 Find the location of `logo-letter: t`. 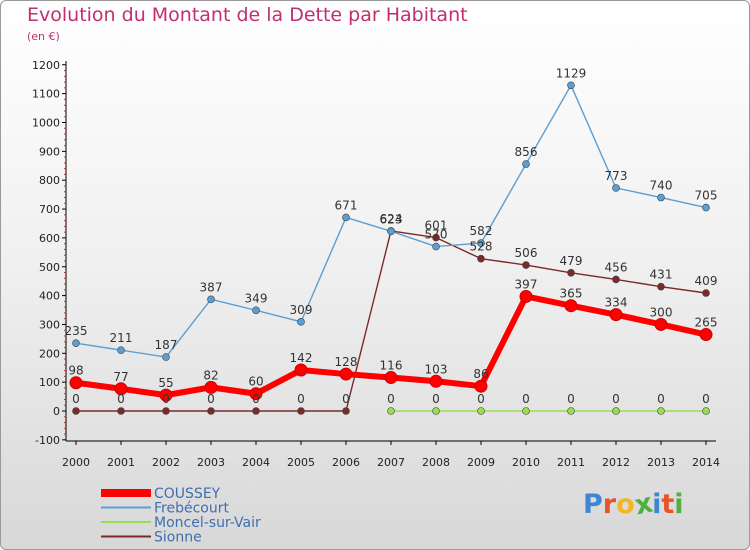

logo-letter: t is located at coordinates (668, 504).